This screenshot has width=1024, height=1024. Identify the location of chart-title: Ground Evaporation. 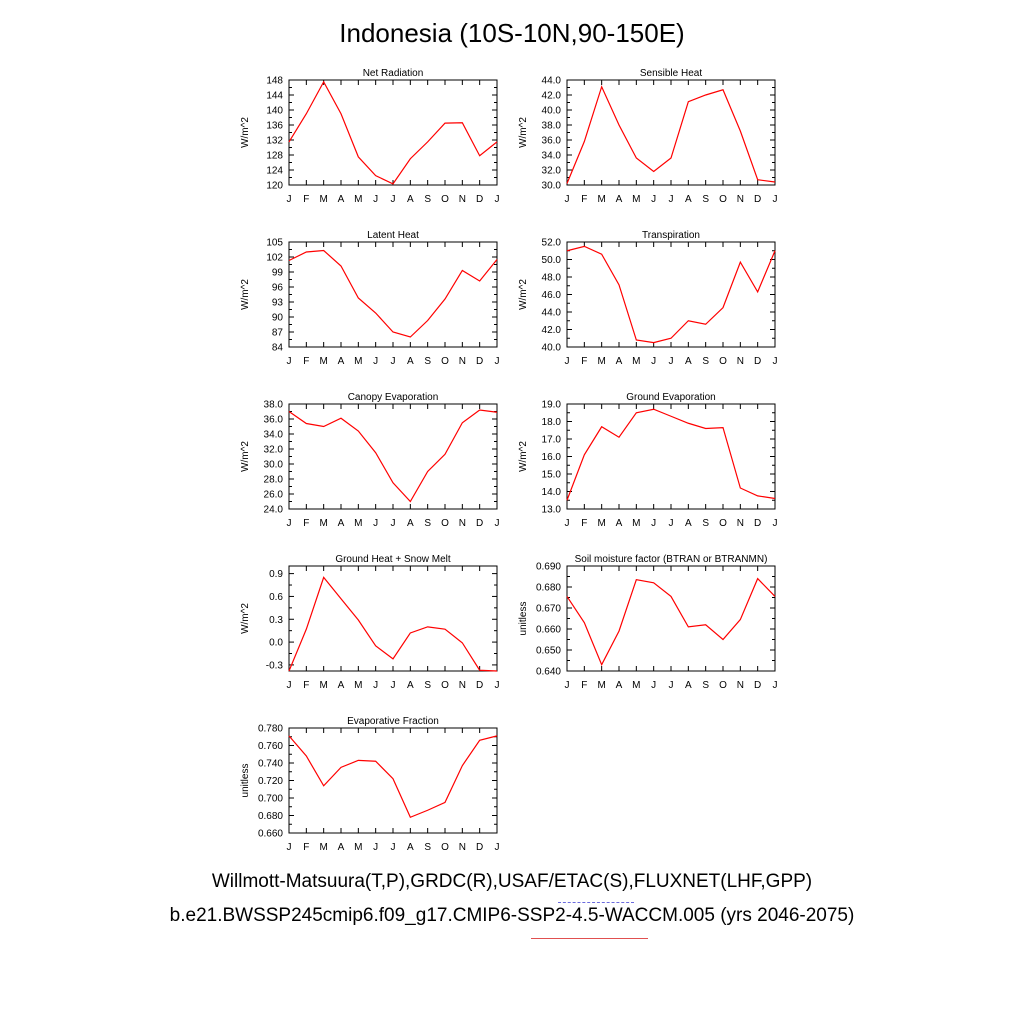
(671, 397).